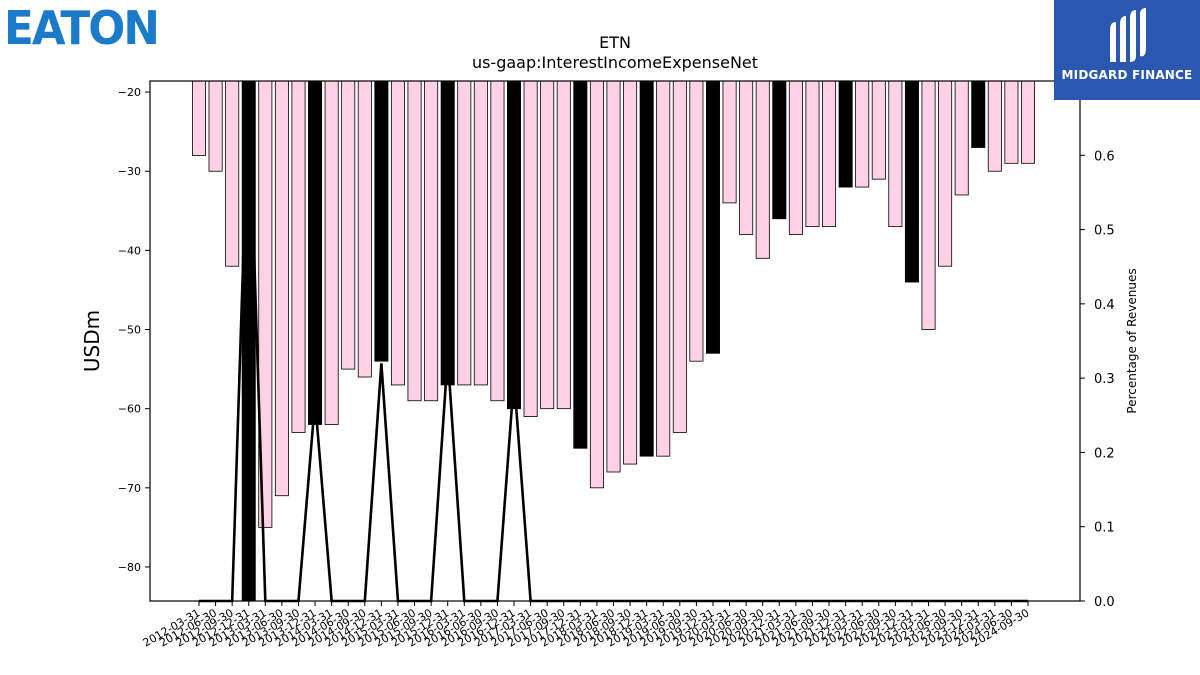 Image resolution: width=1200 pixels, height=675 pixels. What do you see at coordinates (129, 92) in the screenshot?
I see `y-tick-label: −20` at bounding box center [129, 92].